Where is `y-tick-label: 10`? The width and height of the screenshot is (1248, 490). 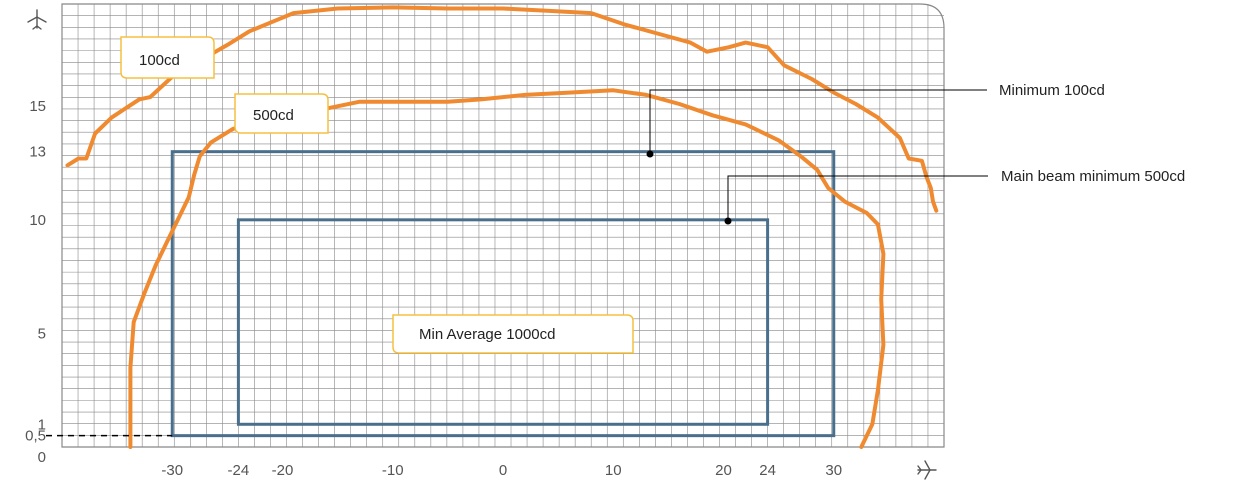
y-tick-label: 10 is located at coordinates (37, 220).